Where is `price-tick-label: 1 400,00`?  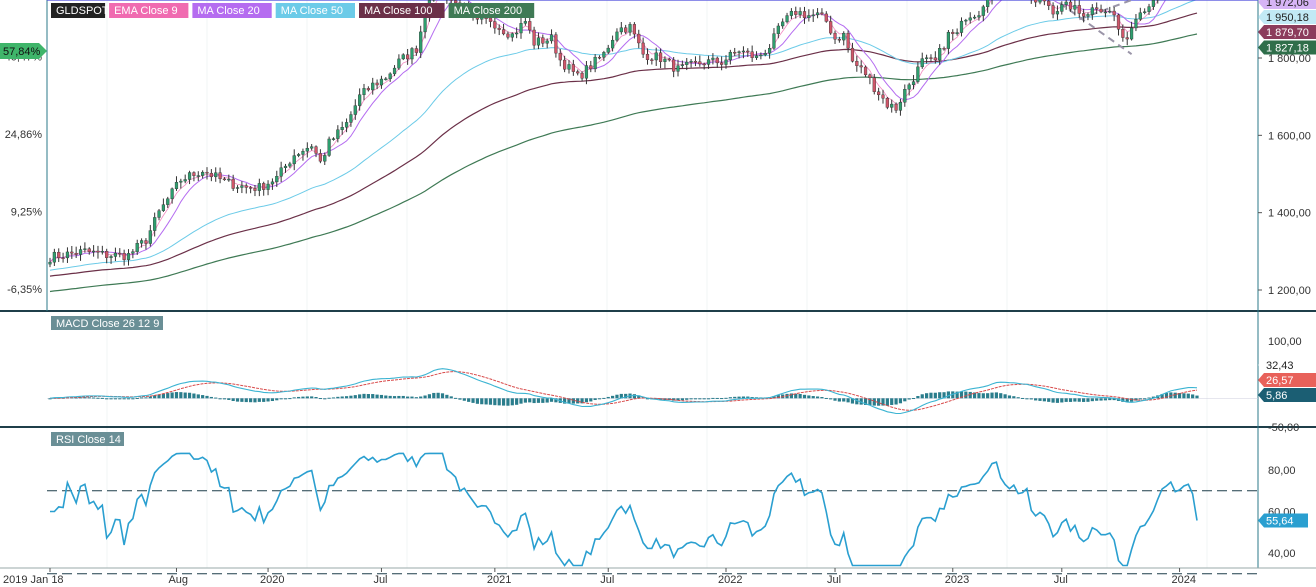 price-tick-label: 1 400,00 is located at coordinates (1289, 214).